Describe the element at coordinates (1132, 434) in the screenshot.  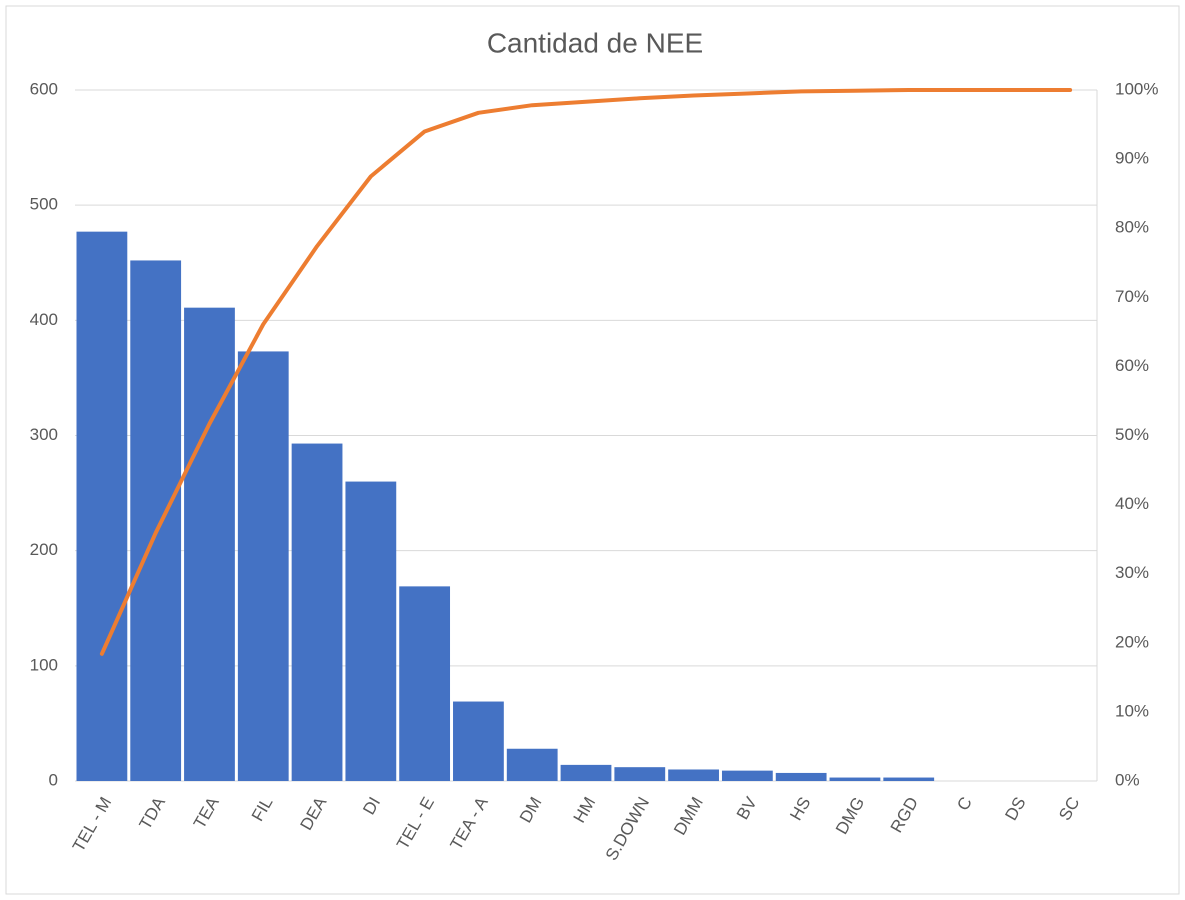
I see `y2-tick-label: 50%` at that location.